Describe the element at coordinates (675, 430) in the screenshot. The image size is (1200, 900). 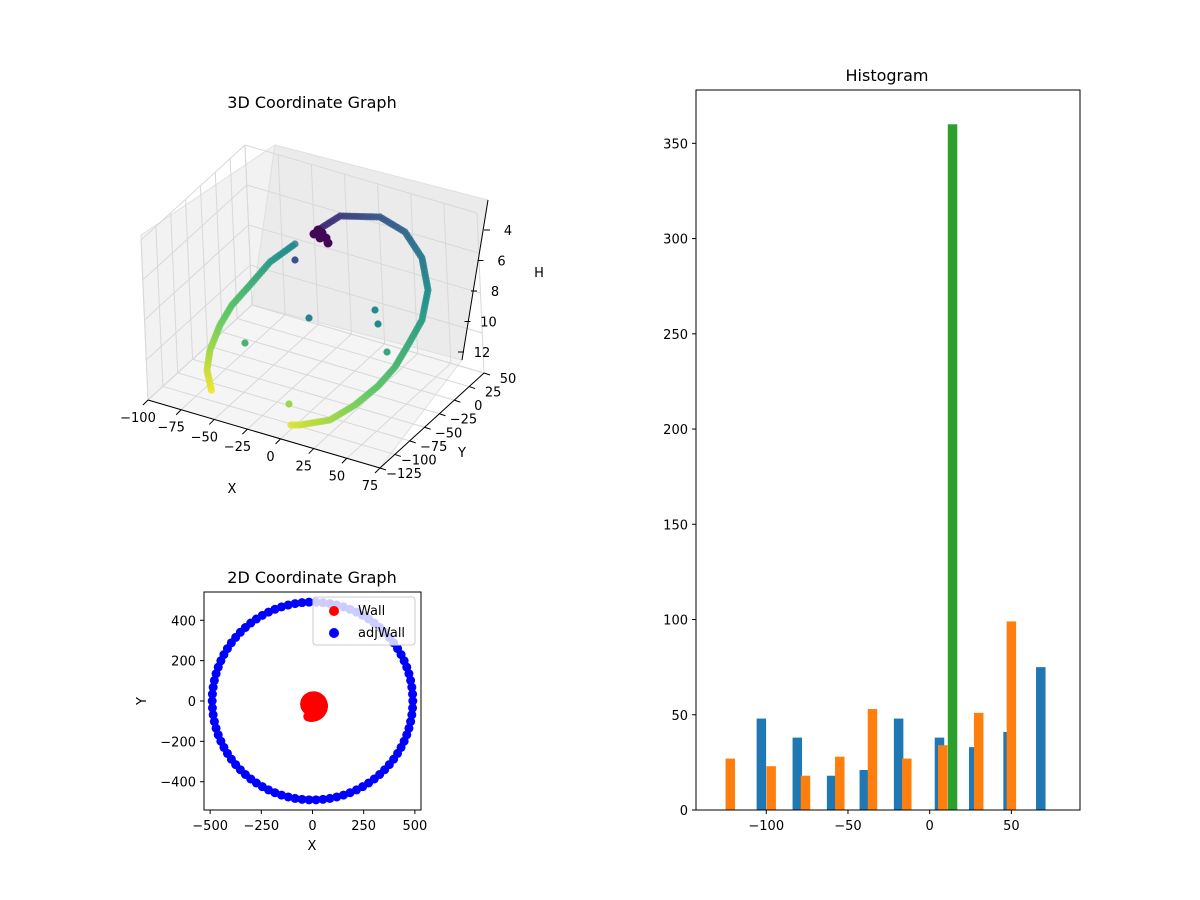
I see `histogram-y-tick-label: 200` at that location.